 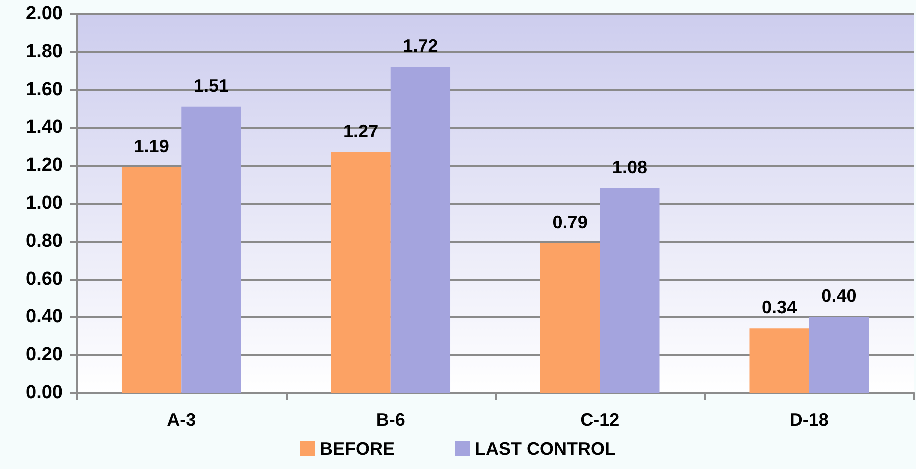 What do you see at coordinates (181, 420) in the screenshot?
I see `x-tick-label: A-3` at bounding box center [181, 420].